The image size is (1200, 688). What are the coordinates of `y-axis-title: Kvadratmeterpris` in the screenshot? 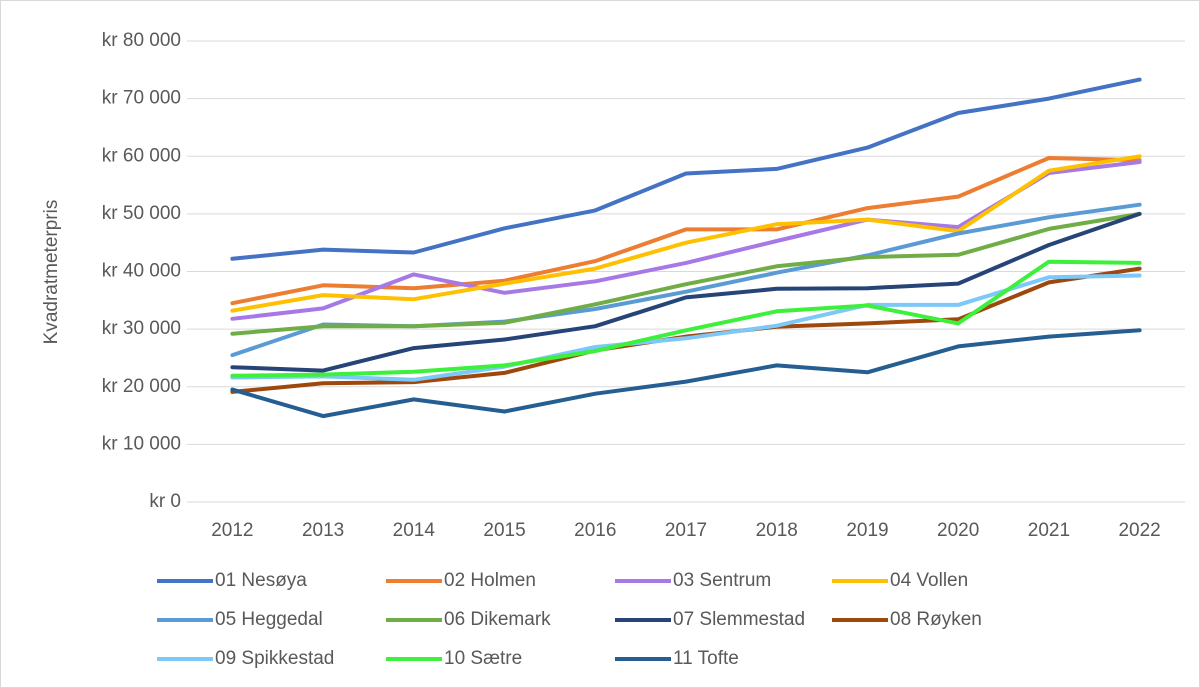 It's located at (51, 272).